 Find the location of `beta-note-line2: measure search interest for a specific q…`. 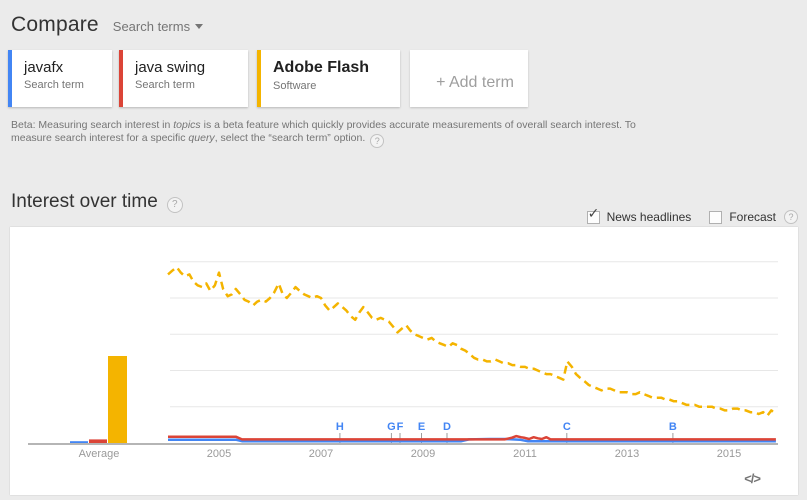

beta-note-line2: measure search interest for a specific q… is located at coordinates (409, 140).